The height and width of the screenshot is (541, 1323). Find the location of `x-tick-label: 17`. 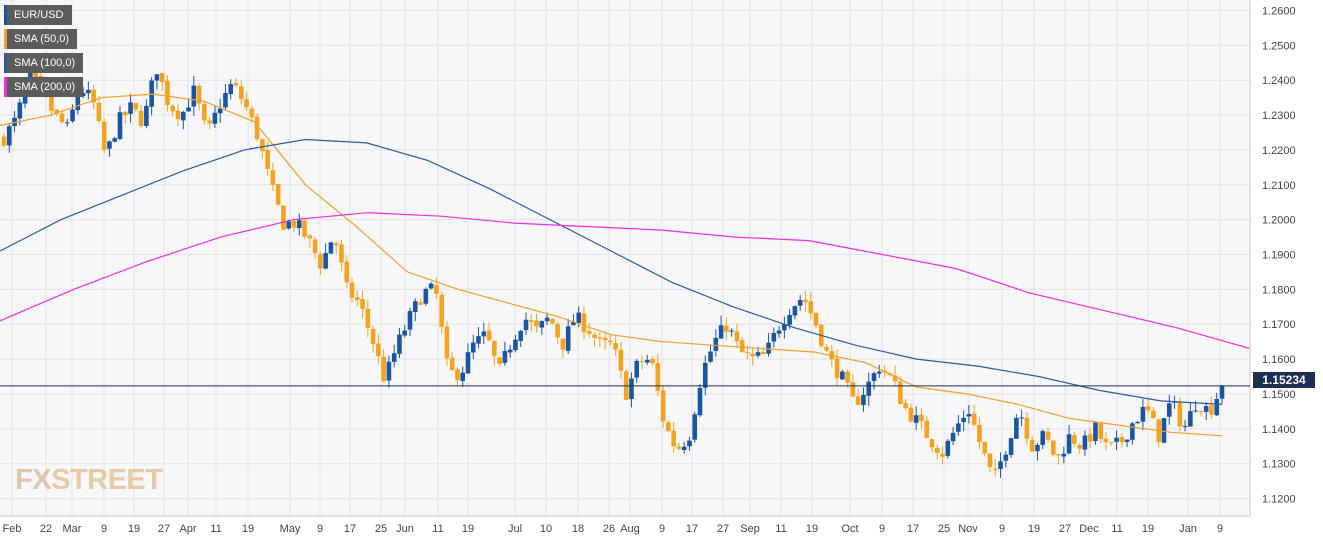

x-tick-label: 17 is located at coordinates (913, 529).